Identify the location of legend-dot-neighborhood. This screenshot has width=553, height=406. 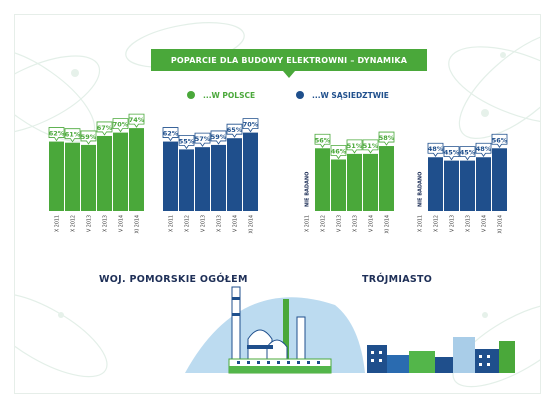
(300, 95).